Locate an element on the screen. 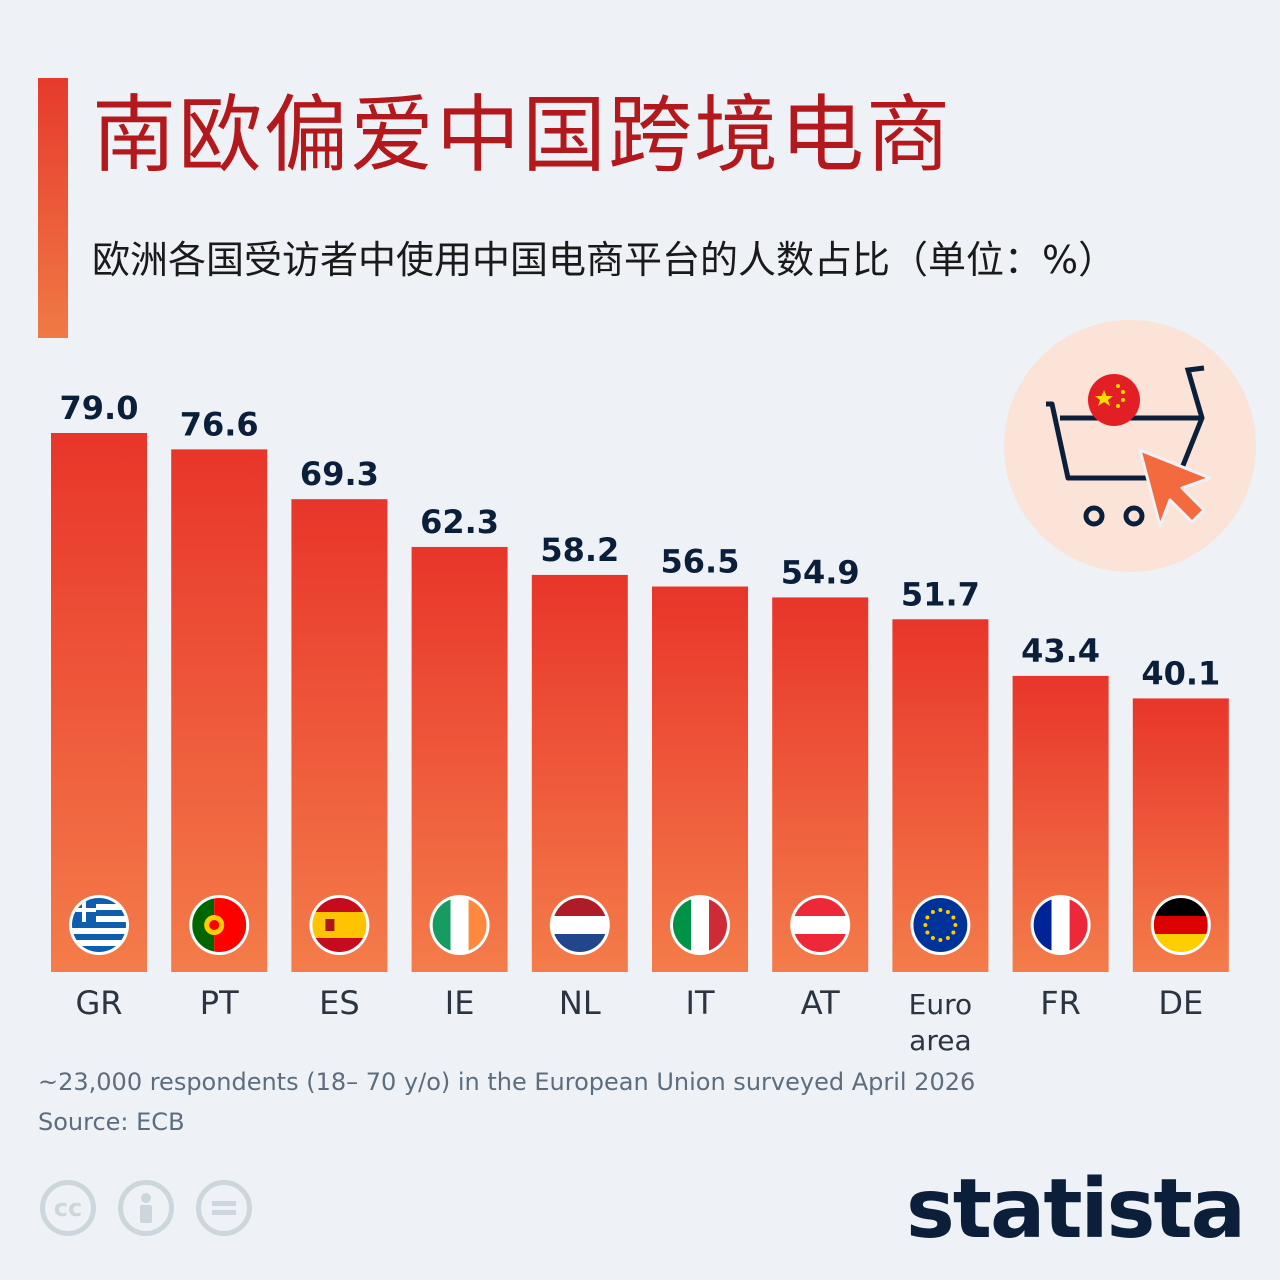 Image resolution: width=1280 pixels, height=1280 pixels. value-label: 79.0 is located at coordinates (99, 408).